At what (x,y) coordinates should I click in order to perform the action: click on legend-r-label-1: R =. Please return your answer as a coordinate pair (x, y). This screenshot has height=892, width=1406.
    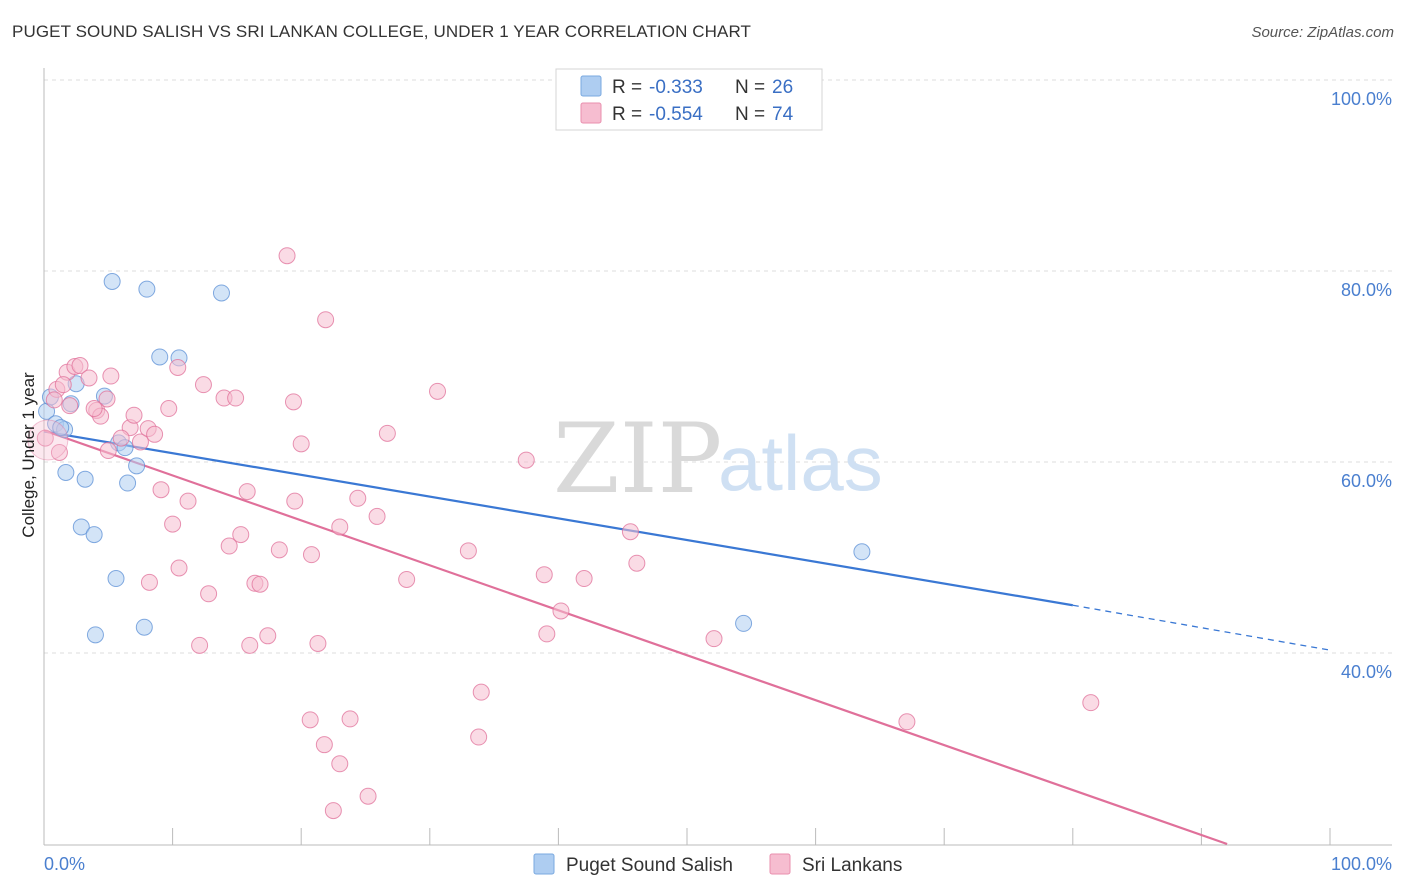
    Looking at the image, I should click on (627, 87).